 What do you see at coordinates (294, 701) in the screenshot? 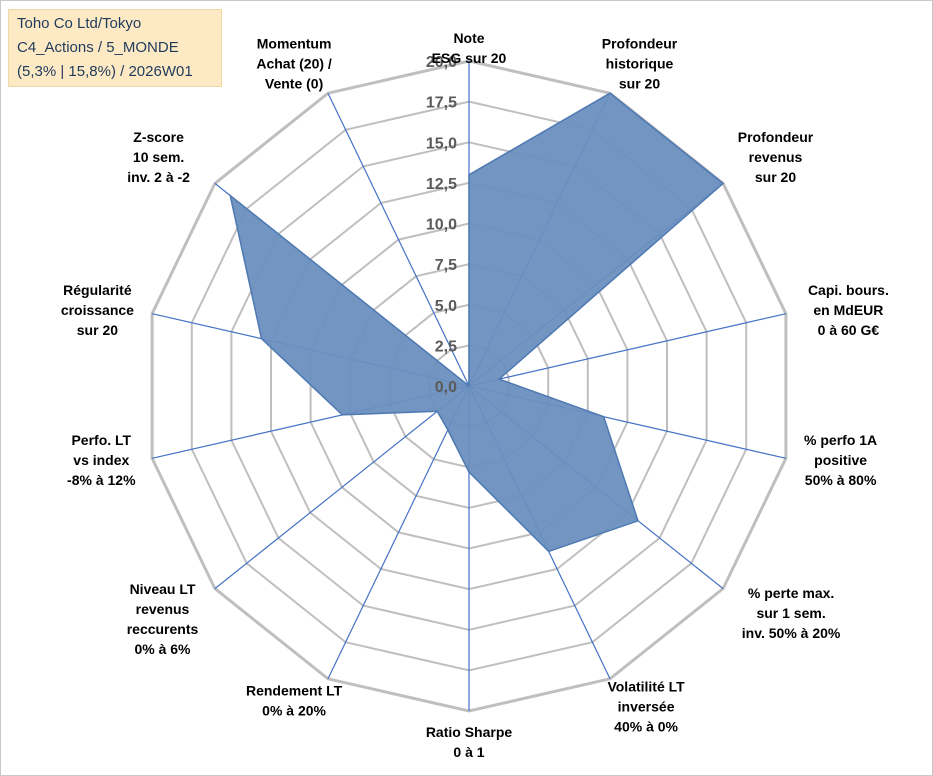
I see `axis-label: Rendement LT 0% à 20%` at bounding box center [294, 701].